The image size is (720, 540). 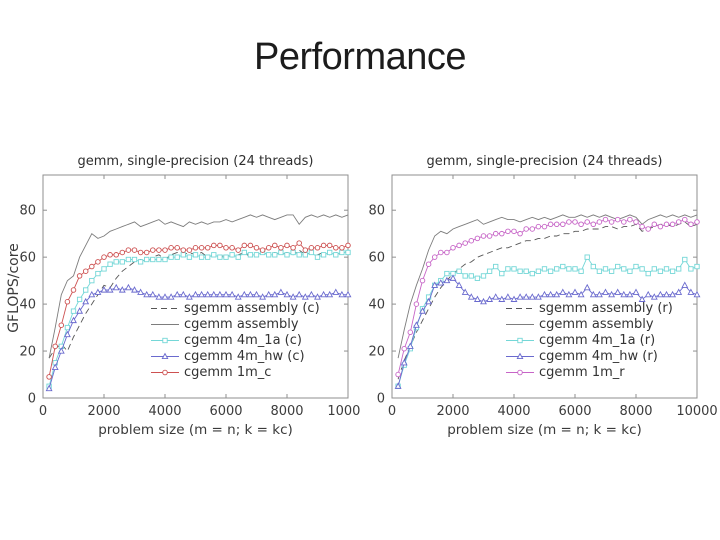 I want to click on legend-item: sgemm assembly (r), so click(x=589, y=308).